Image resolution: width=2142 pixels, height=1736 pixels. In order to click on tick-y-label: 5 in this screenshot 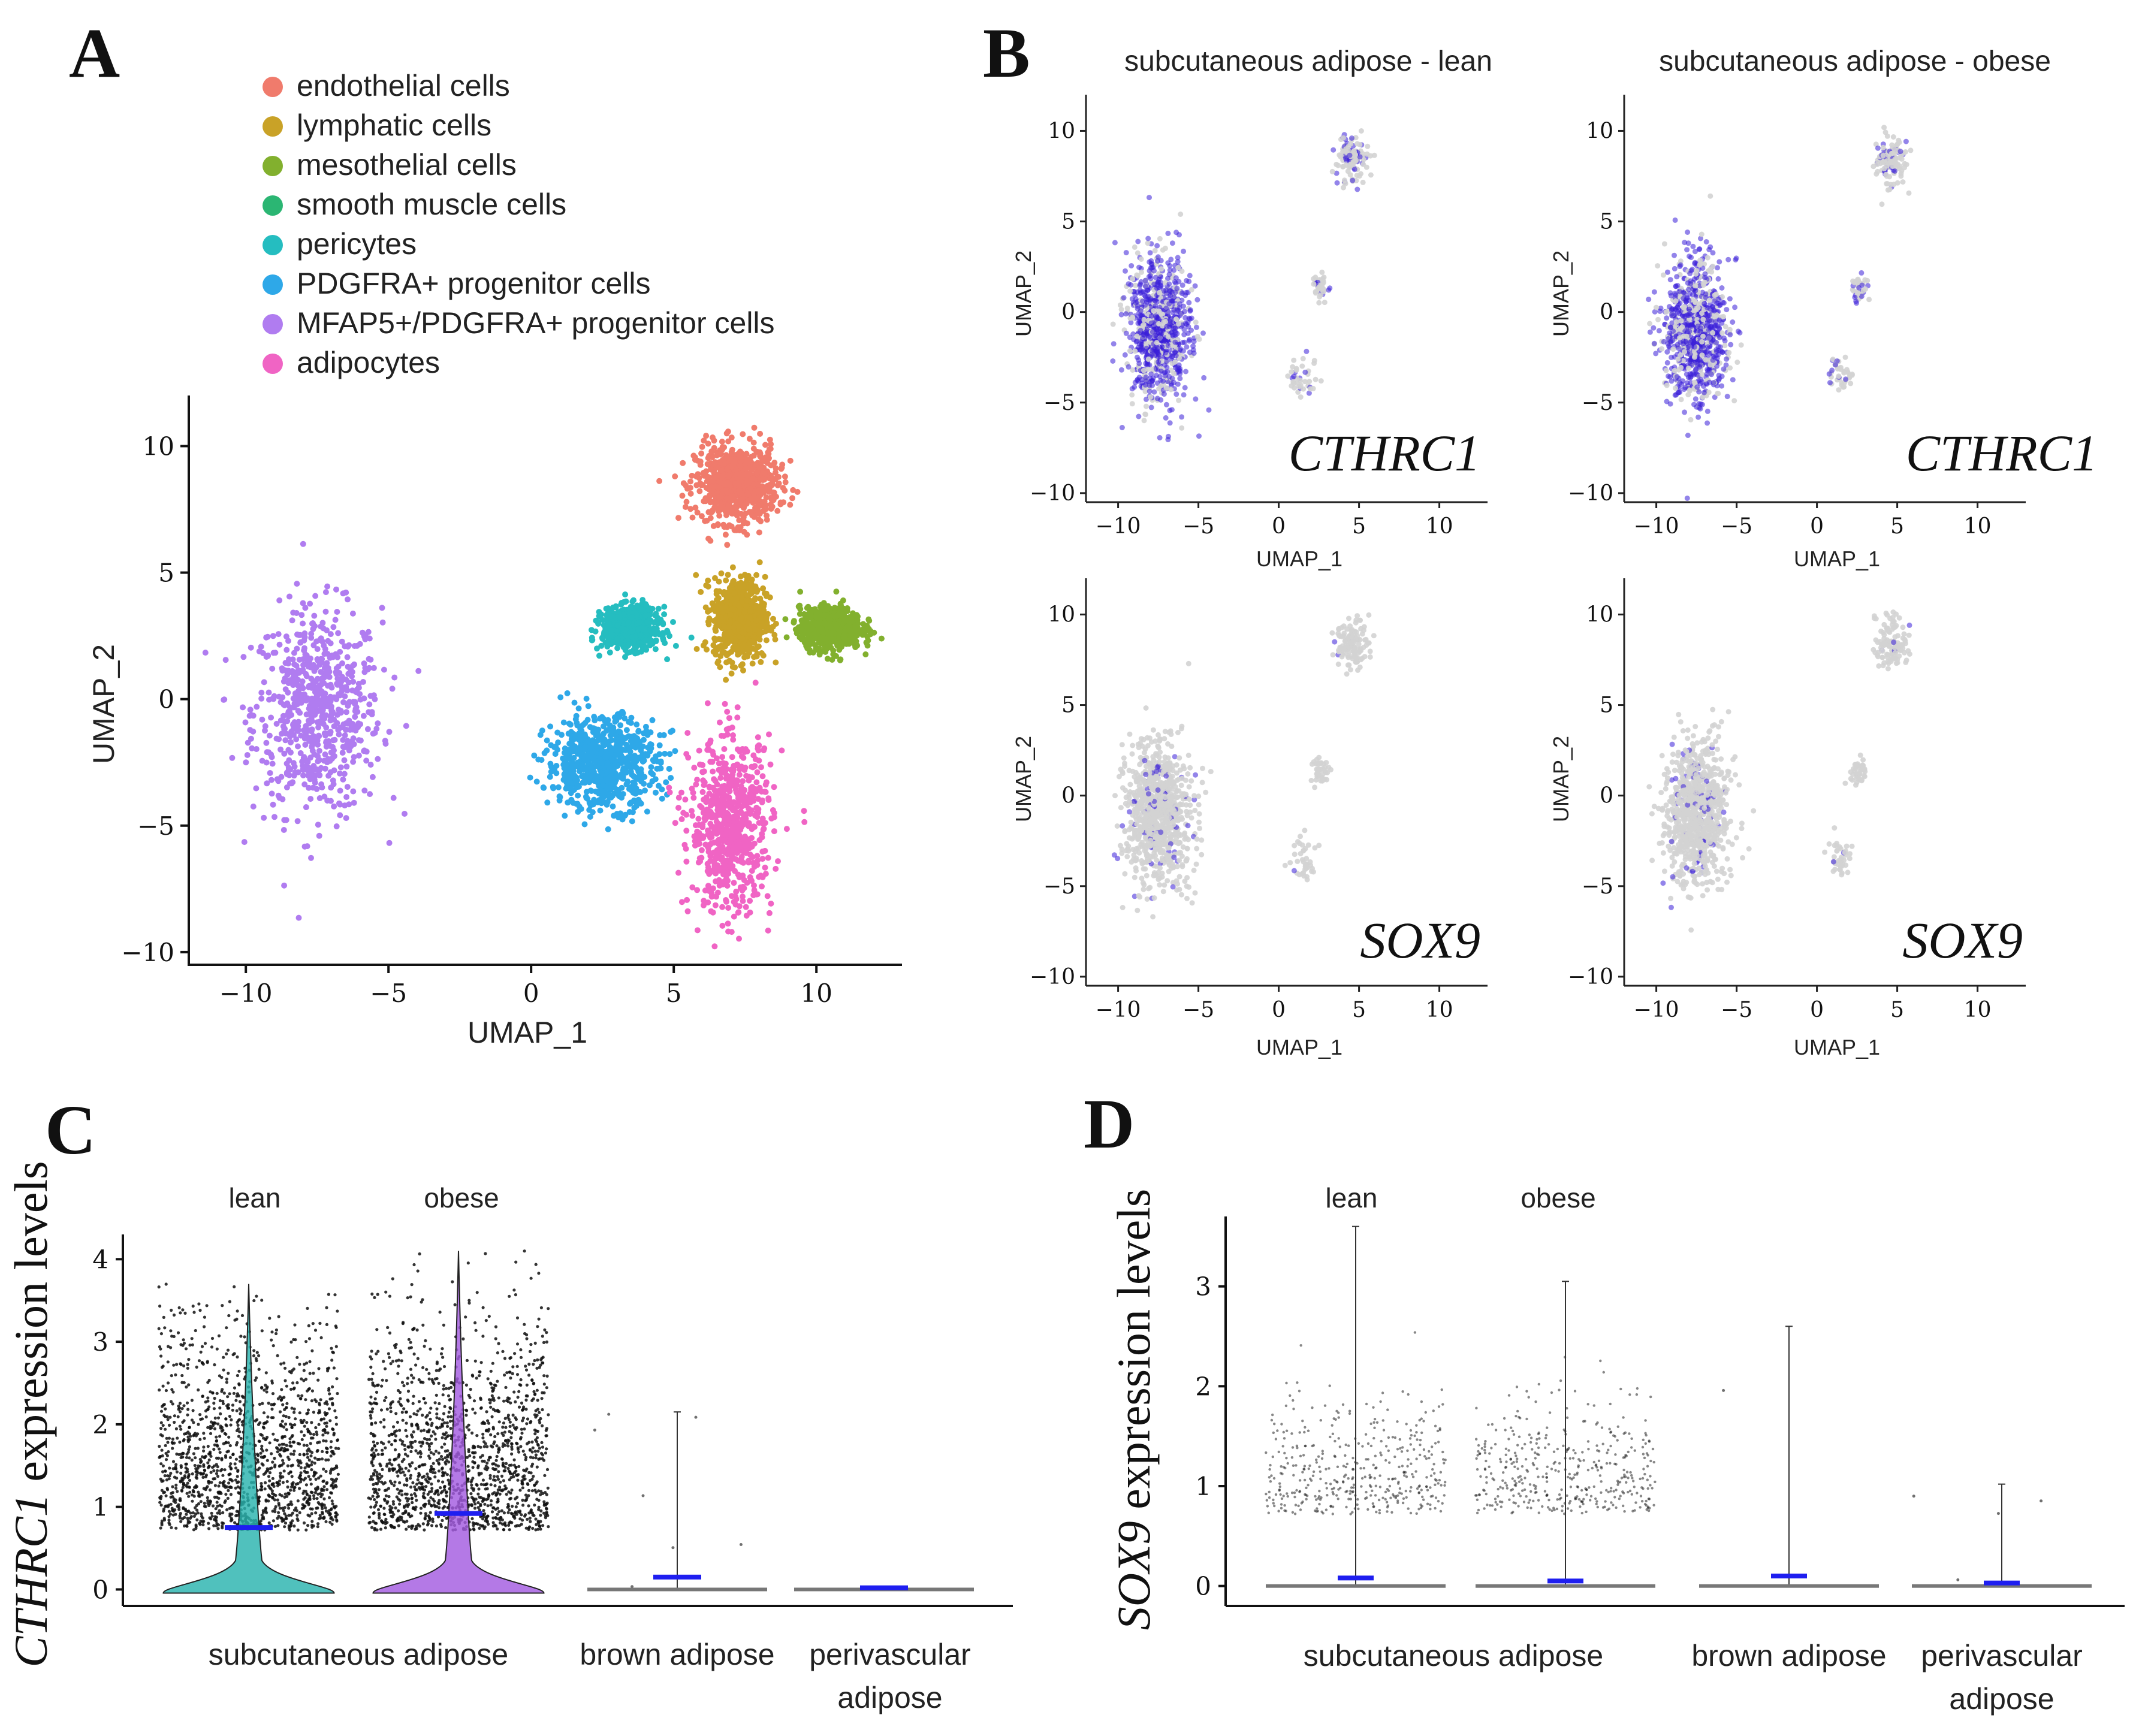, I will do `click(166, 573)`.